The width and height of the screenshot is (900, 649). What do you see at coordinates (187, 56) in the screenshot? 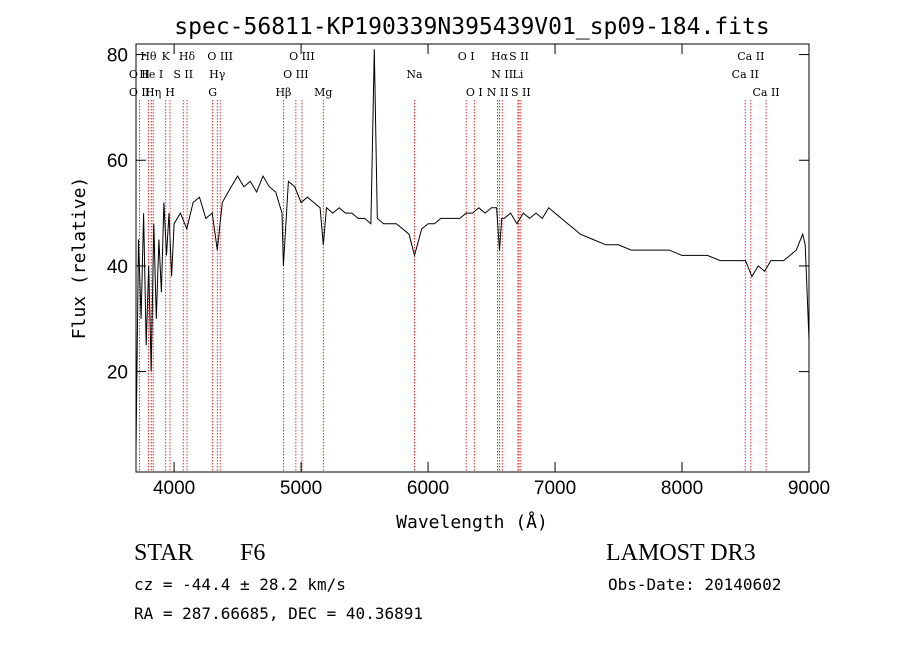
I see `line-marker-label: Hδ` at bounding box center [187, 56].